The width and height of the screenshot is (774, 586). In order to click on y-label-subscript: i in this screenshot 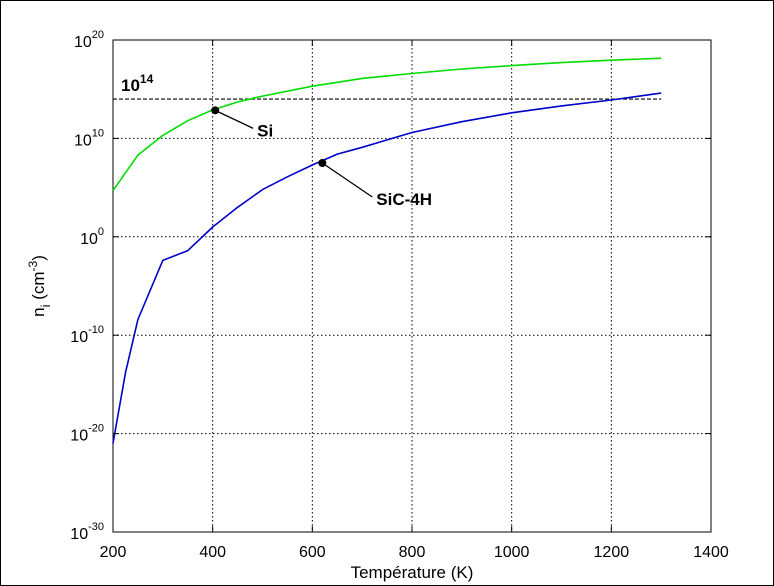, I will do `click(45, 305)`.